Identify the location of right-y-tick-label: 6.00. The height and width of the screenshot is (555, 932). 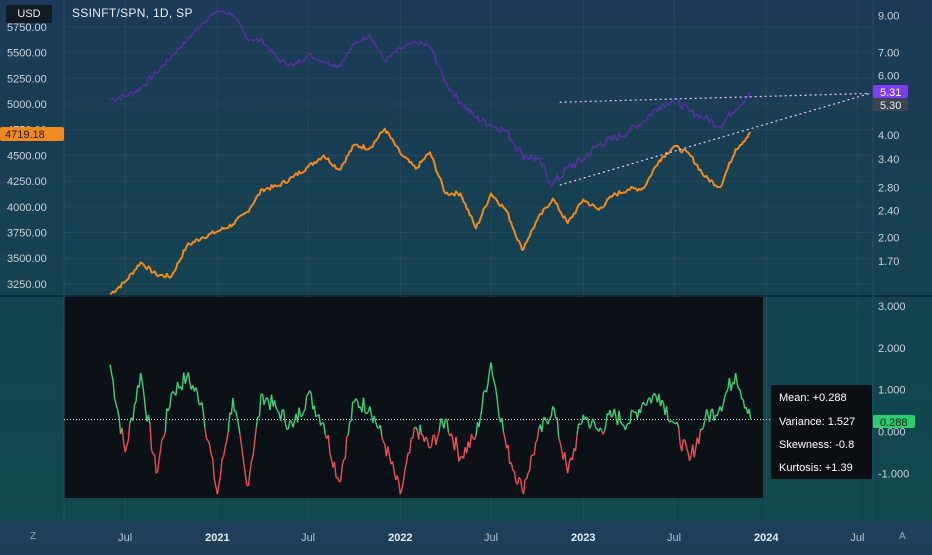
(888, 76).